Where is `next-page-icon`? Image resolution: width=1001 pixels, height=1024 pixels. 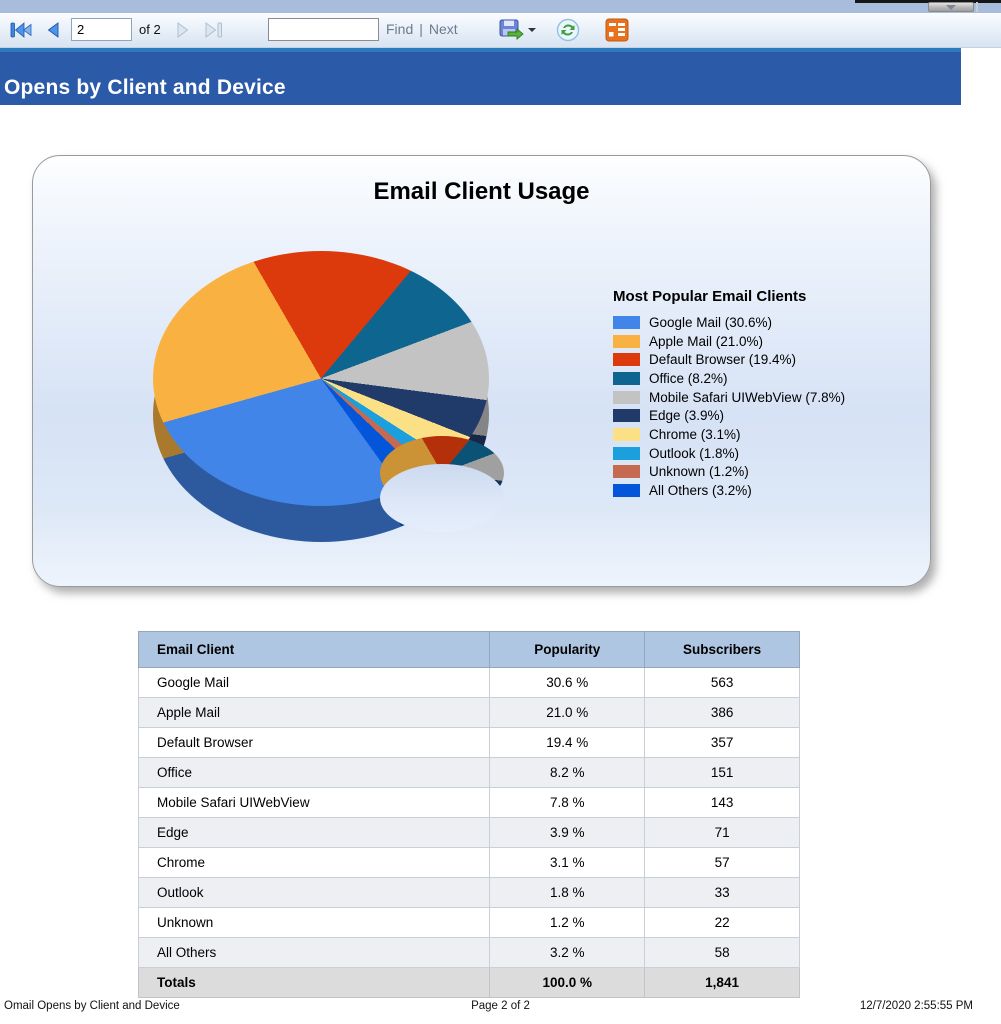 next-page-icon is located at coordinates (183, 30).